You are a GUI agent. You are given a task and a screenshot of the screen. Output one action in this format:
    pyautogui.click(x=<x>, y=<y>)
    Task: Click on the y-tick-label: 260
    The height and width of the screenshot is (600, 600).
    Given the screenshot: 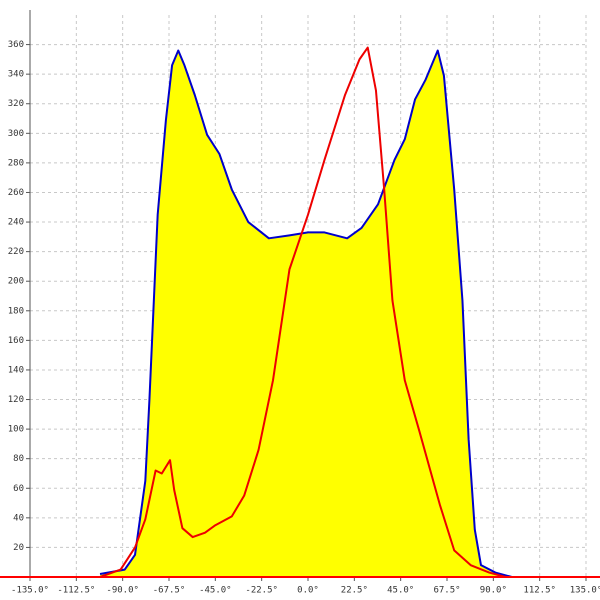 What is the action you would take?
    pyautogui.click(x=16, y=193)
    